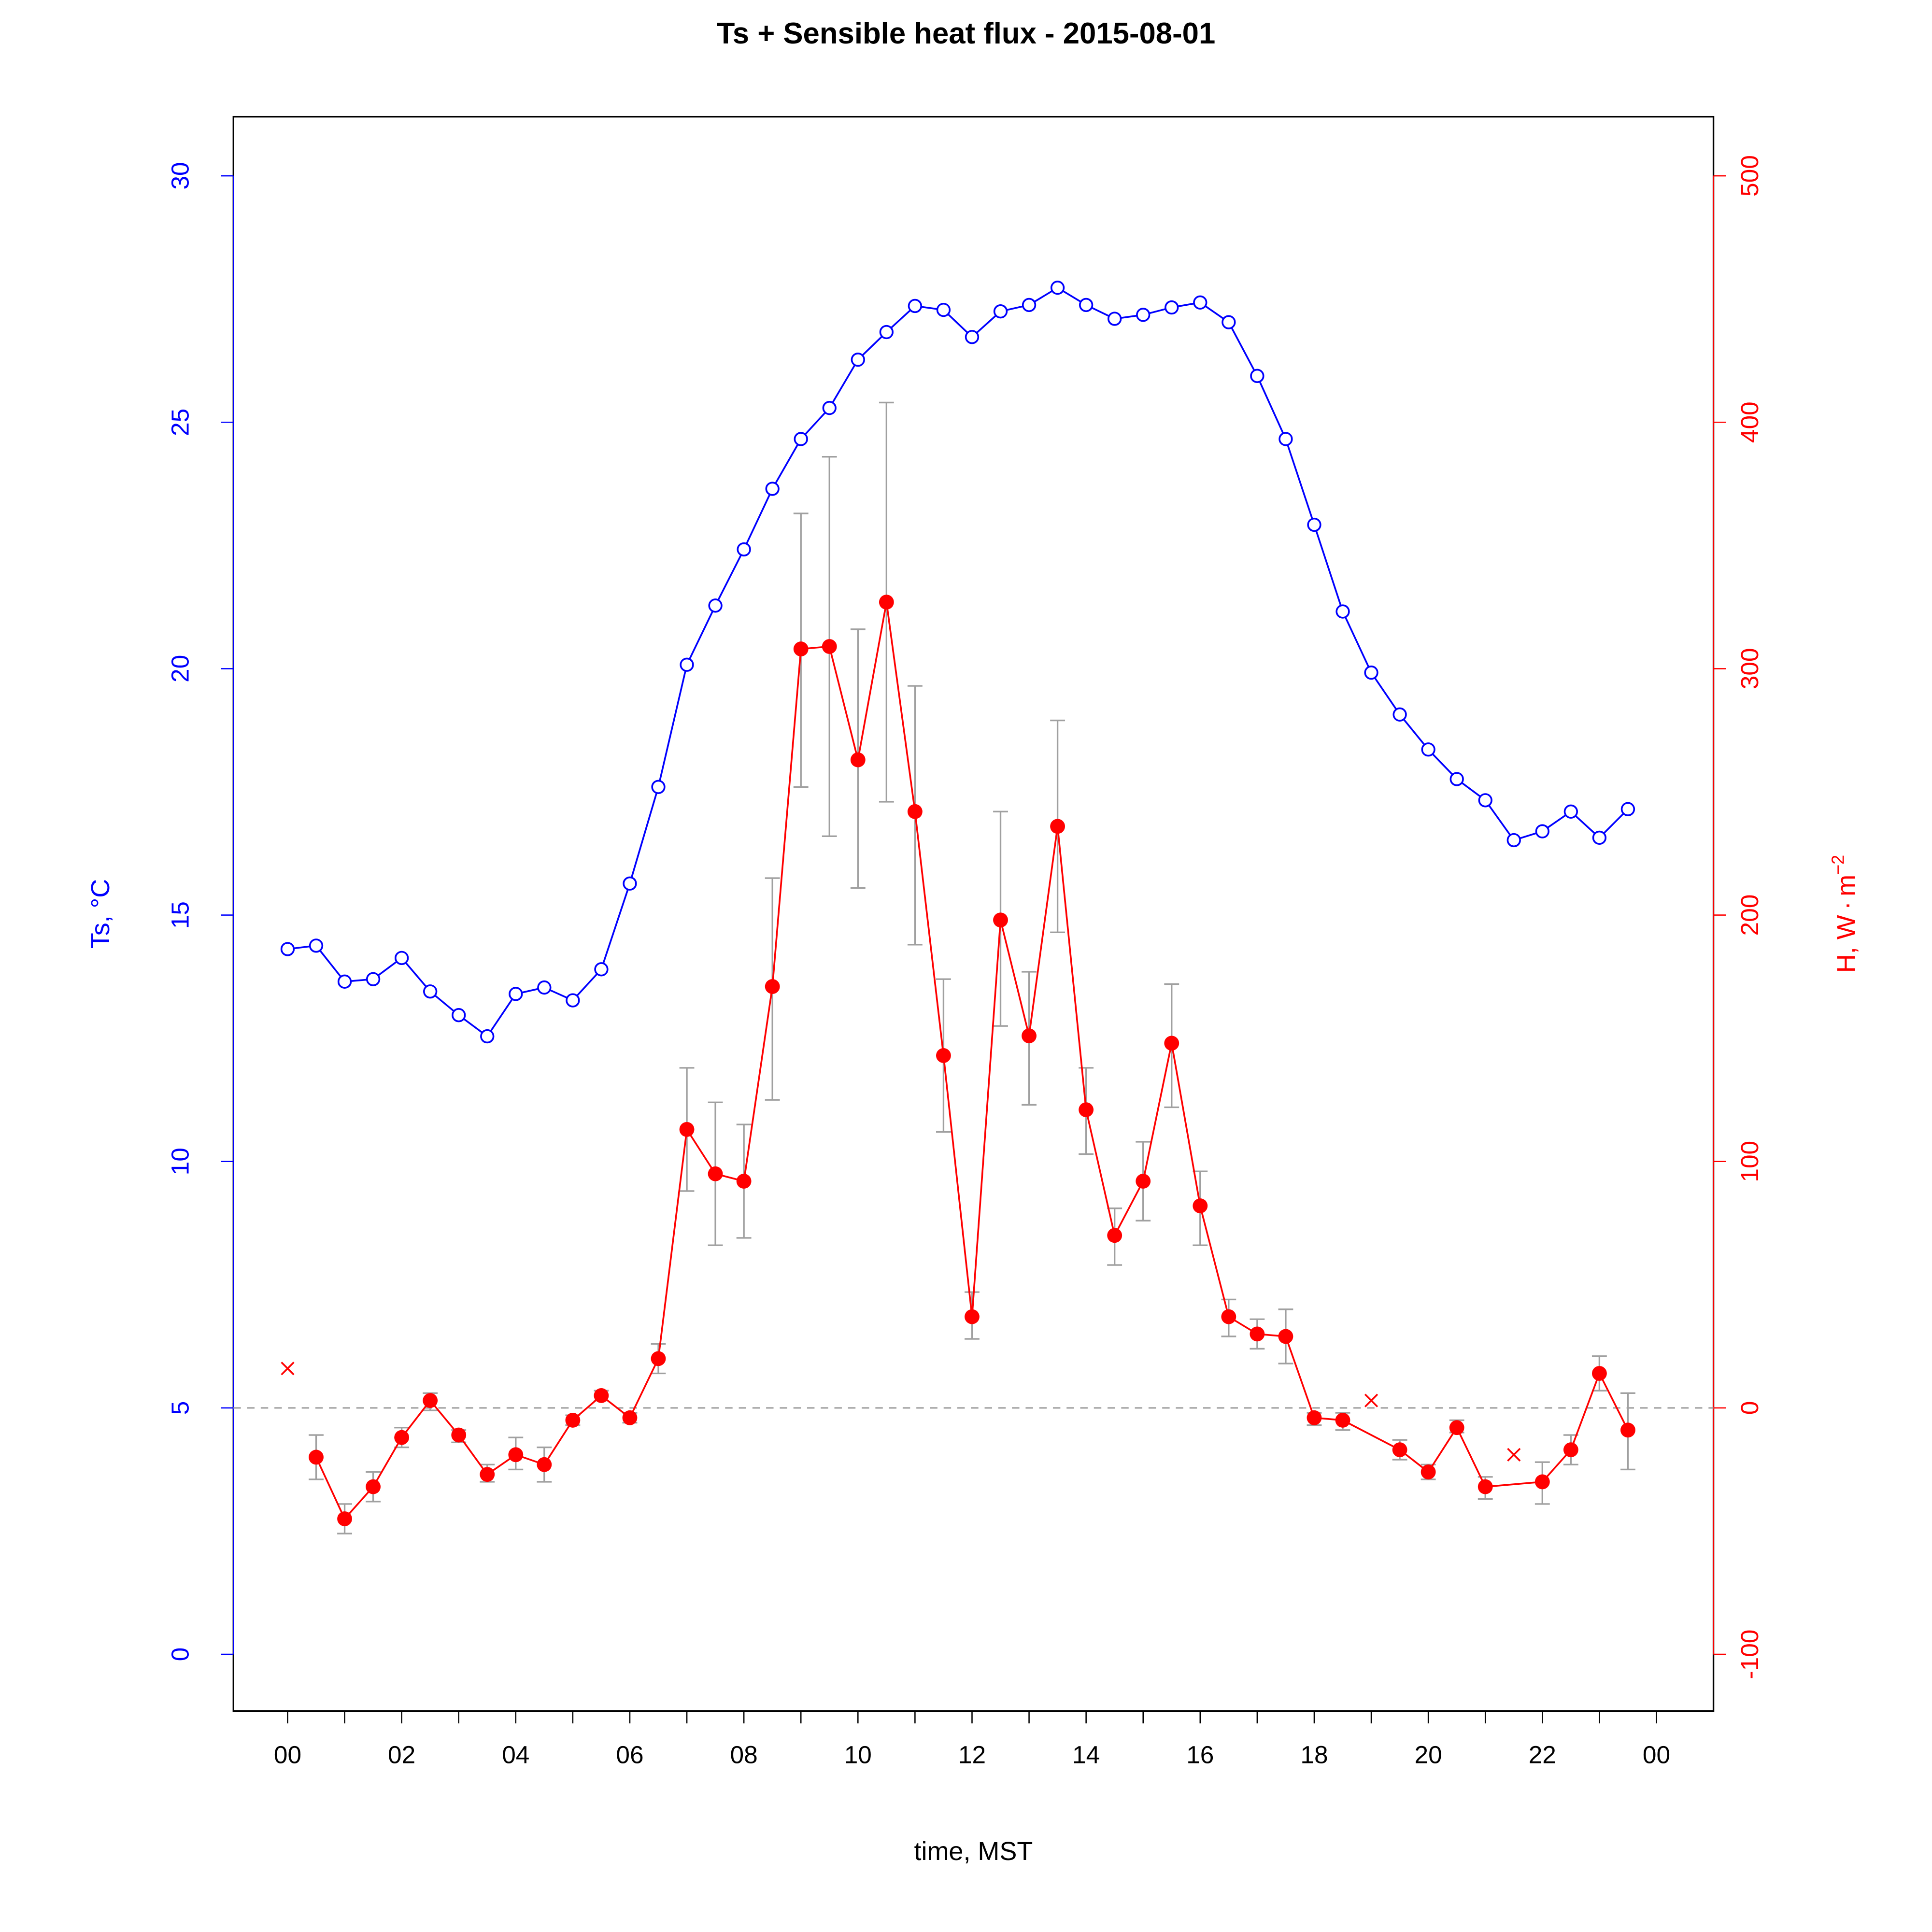 The height and width of the screenshot is (1932, 1932). What do you see at coordinates (1428, 1754) in the screenshot?
I see `x-tick-label: 20` at bounding box center [1428, 1754].